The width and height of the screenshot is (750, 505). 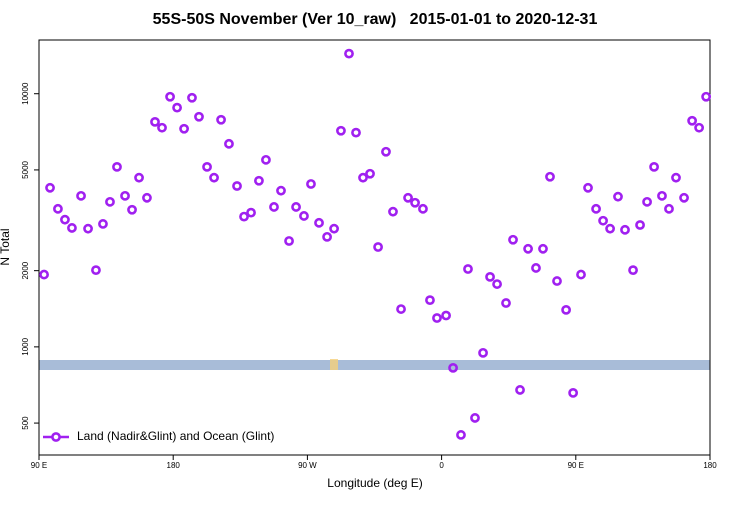 I want to click on y-tick-label: 500, so click(x=25, y=423).